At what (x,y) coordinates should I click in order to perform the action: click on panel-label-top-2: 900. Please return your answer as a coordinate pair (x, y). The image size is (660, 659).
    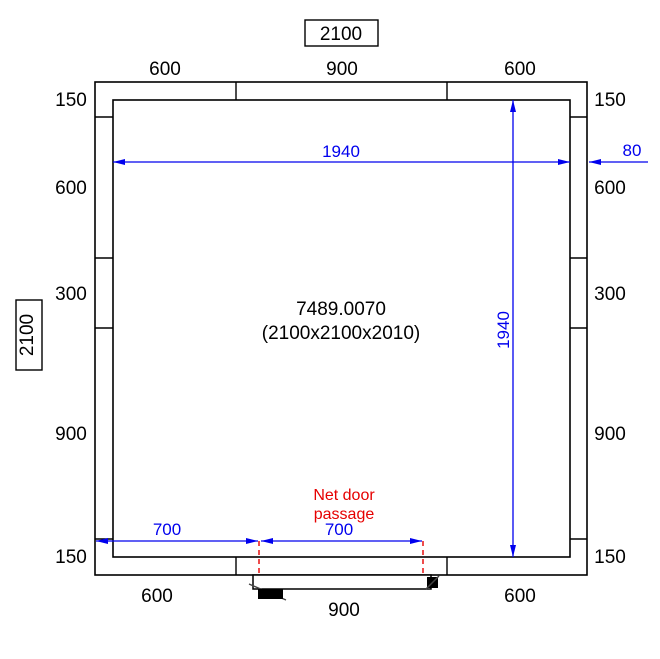
    Looking at the image, I should click on (342, 69).